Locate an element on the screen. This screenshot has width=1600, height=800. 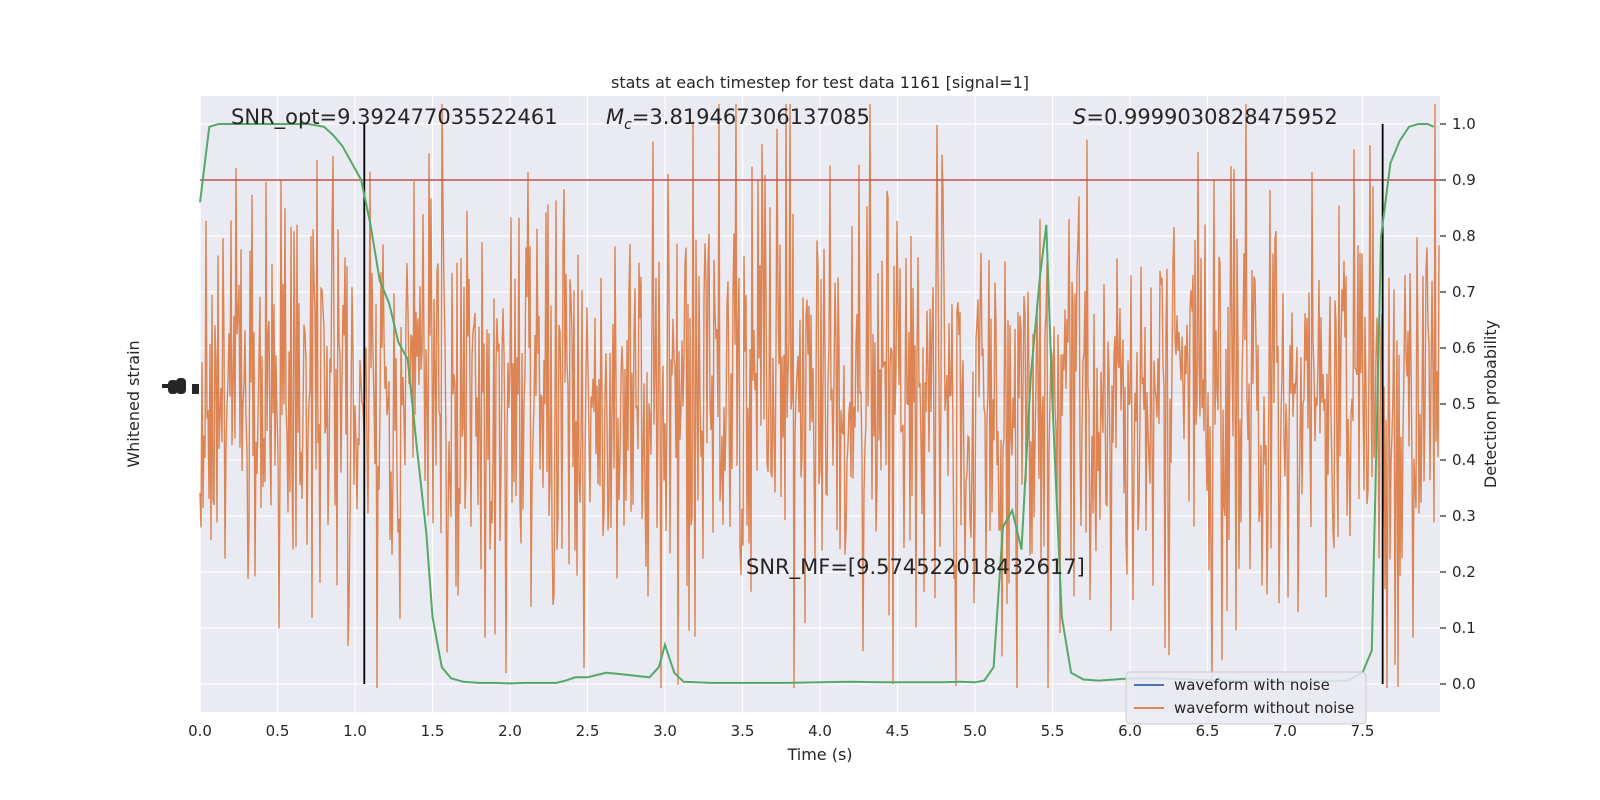
x-tick-label: 2.5 is located at coordinates (588, 731).